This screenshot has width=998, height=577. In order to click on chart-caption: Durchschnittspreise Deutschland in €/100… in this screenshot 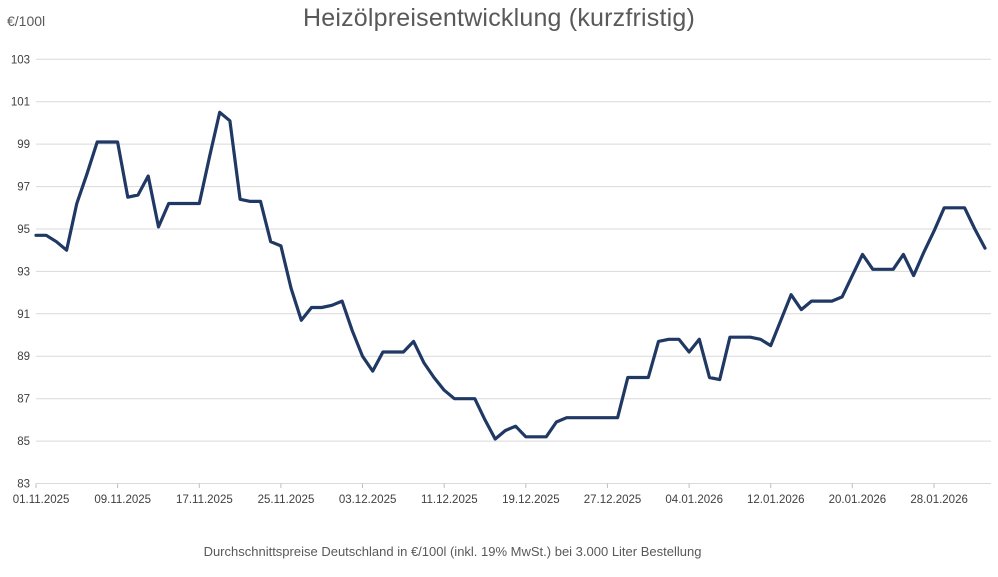, I will do `click(452, 551)`.